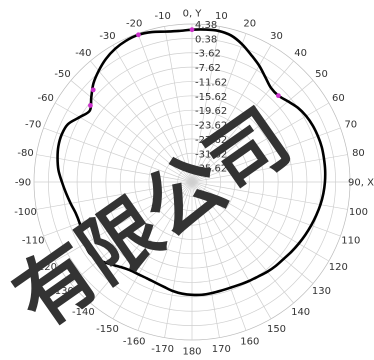 This screenshot has height=360, width=374. I want to click on angle-tick-label: -120, so click(45, 267).